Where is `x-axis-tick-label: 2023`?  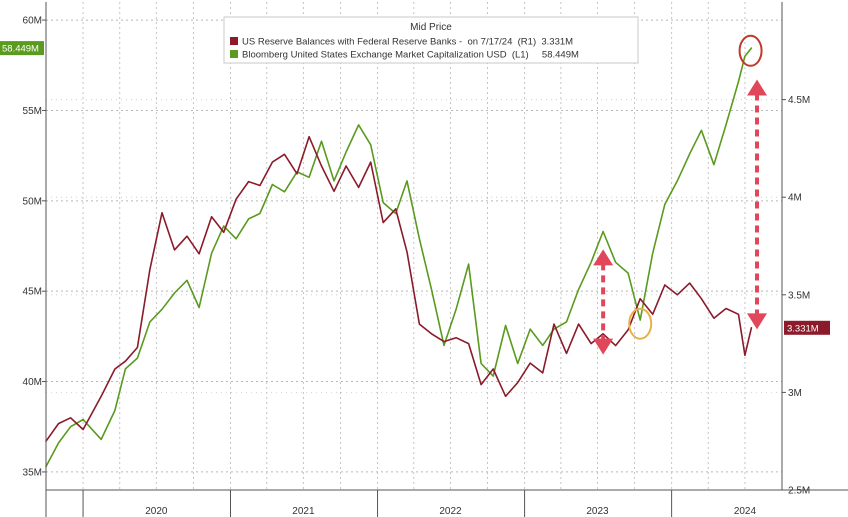
x-axis-tick-label: 2023 is located at coordinates (597, 511).